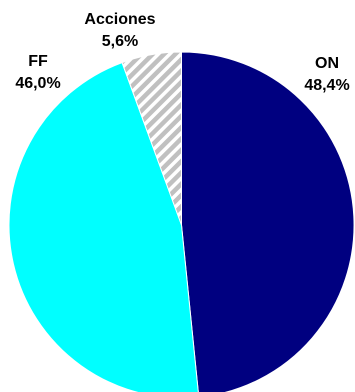 Image resolution: width=355 pixels, height=392 pixels. Describe the element at coordinates (326, 85) in the screenshot. I see `slice-value-on: 48,4%` at that location.